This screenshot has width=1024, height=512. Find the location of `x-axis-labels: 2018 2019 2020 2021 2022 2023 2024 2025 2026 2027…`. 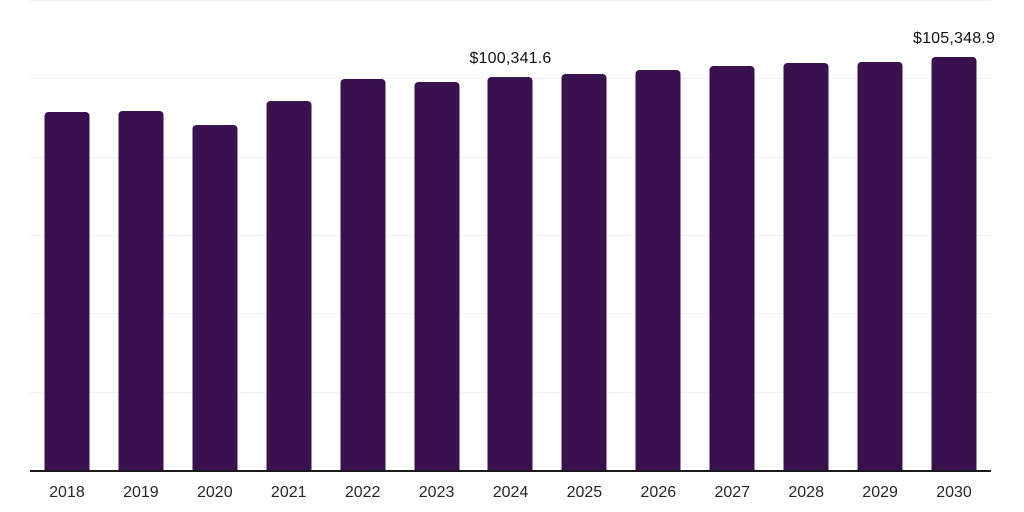

x-axis-labels: 2018 2019 2020 2021 2022 2023 2024 2025 2026 2027… is located at coordinates (510, 491).